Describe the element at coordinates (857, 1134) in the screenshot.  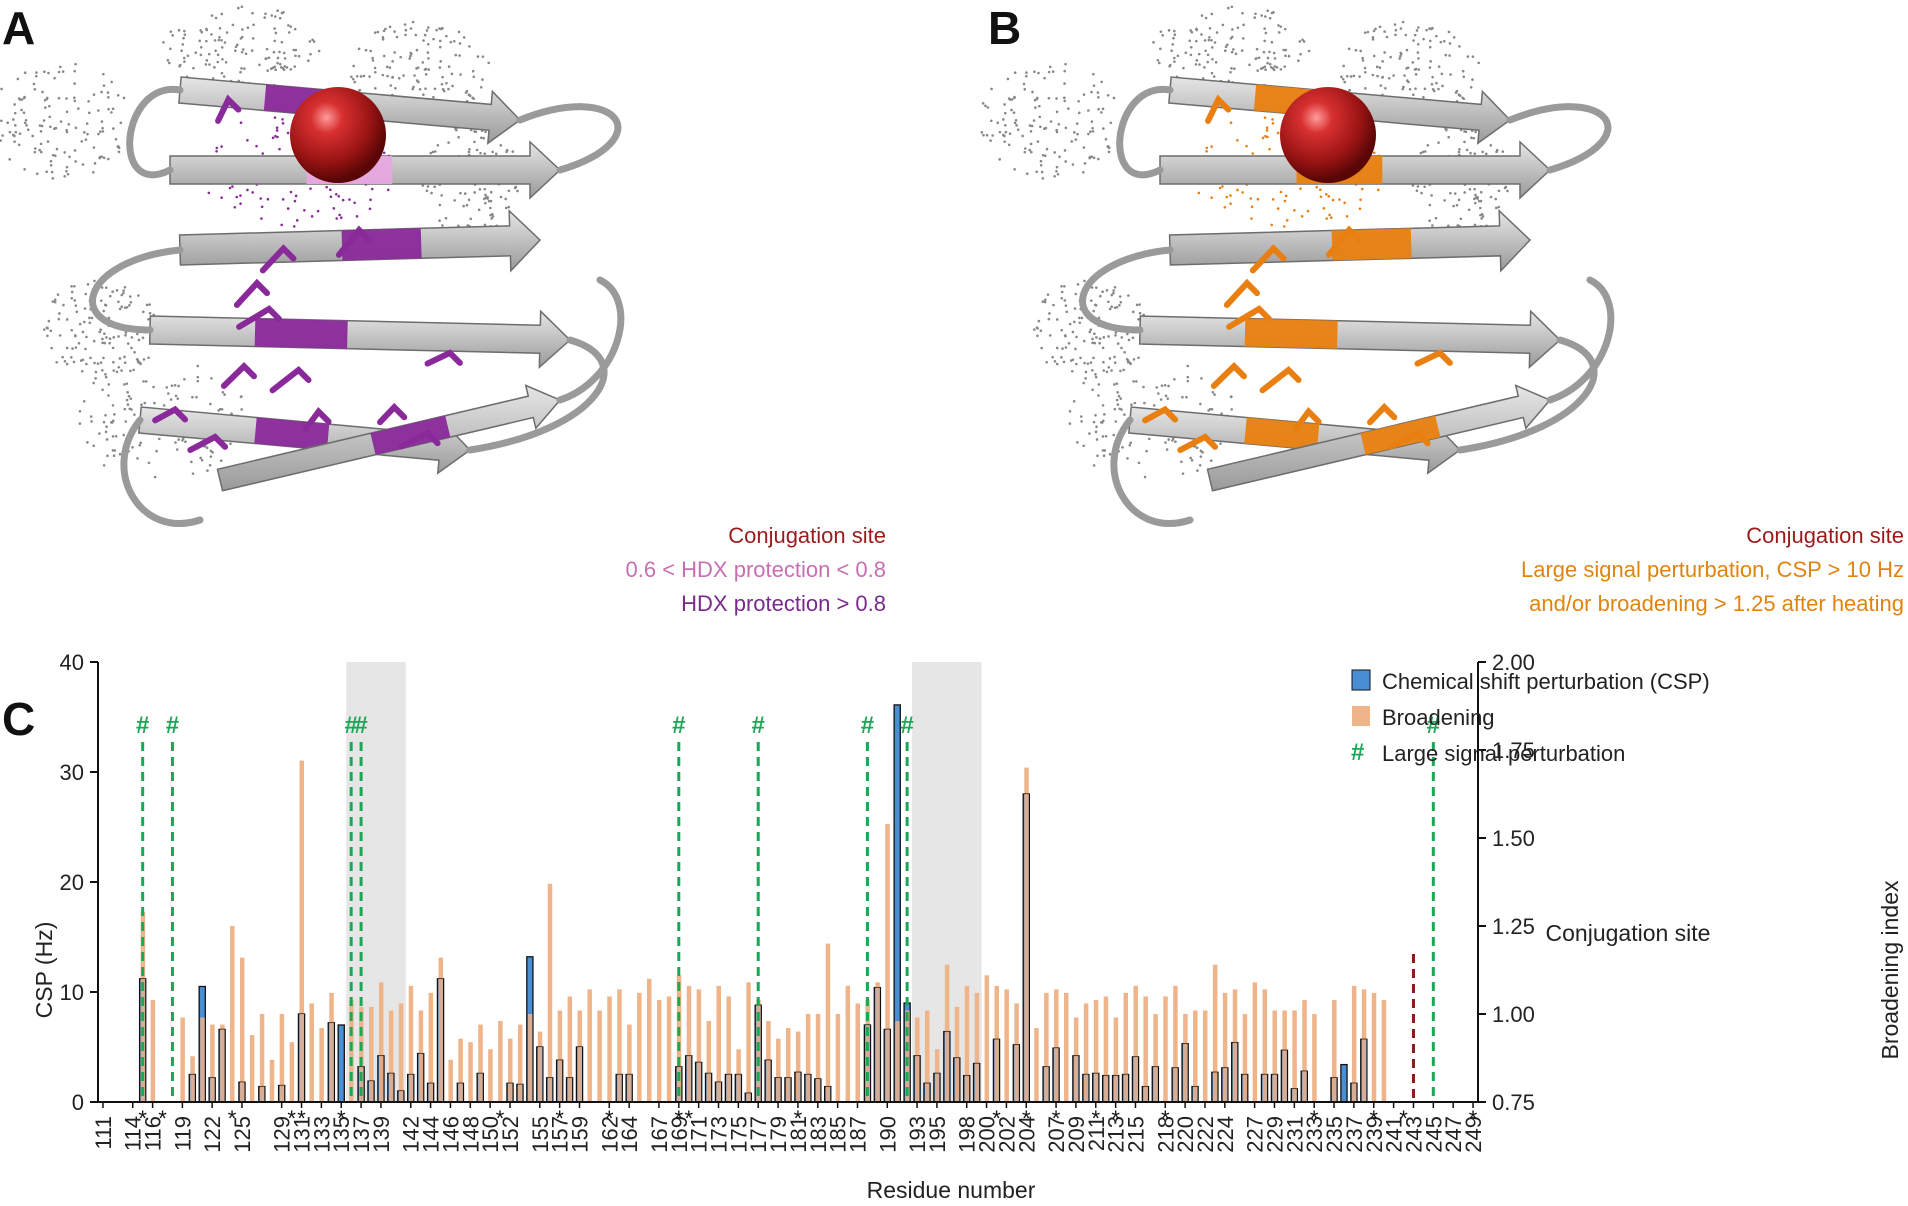
I see `x-tick-label: 187` at that location.